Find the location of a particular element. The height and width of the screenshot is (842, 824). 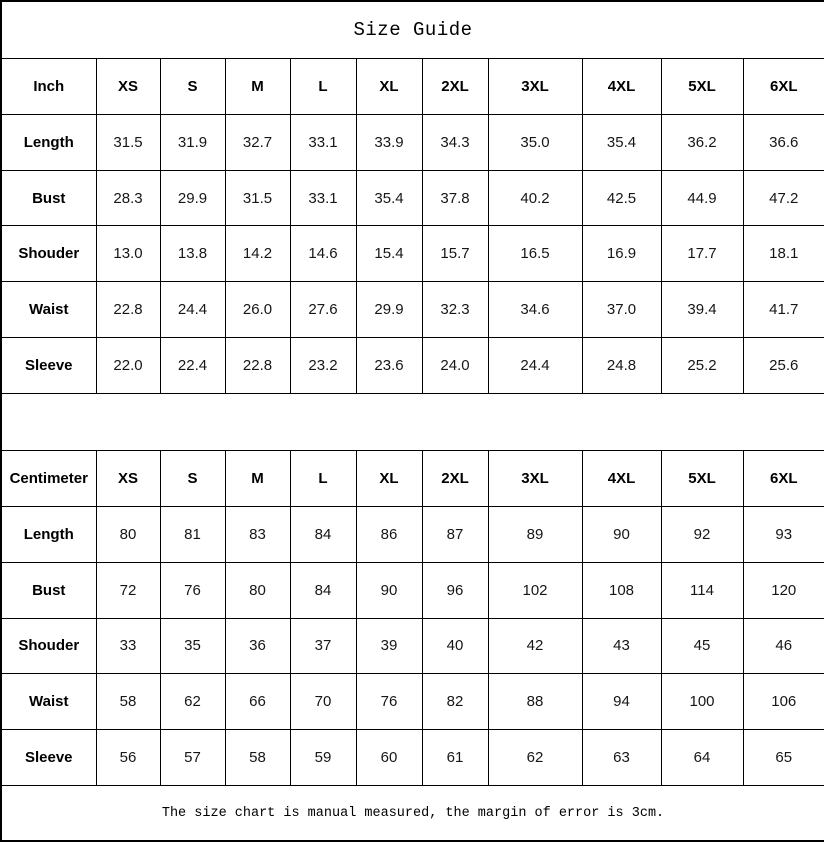

size-header-row: Centimeter XS S M L XL 2XL 3XL 4XL 5XL 6XL is located at coordinates (412, 478).